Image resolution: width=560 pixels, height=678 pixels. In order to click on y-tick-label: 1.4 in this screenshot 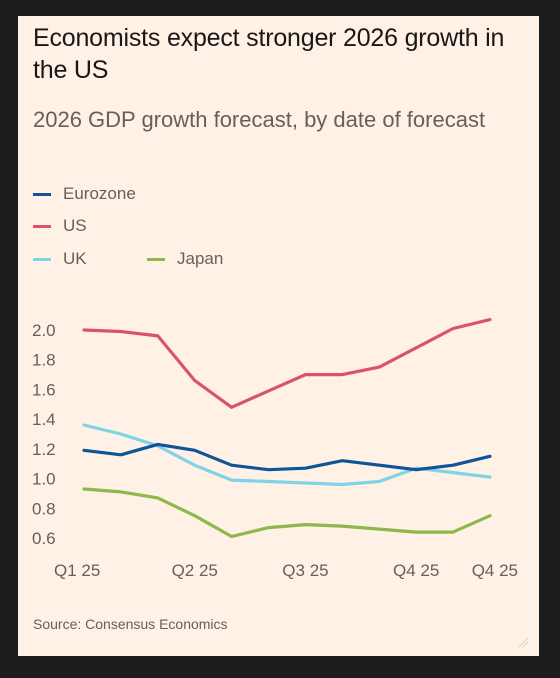, I will do `click(44, 419)`.